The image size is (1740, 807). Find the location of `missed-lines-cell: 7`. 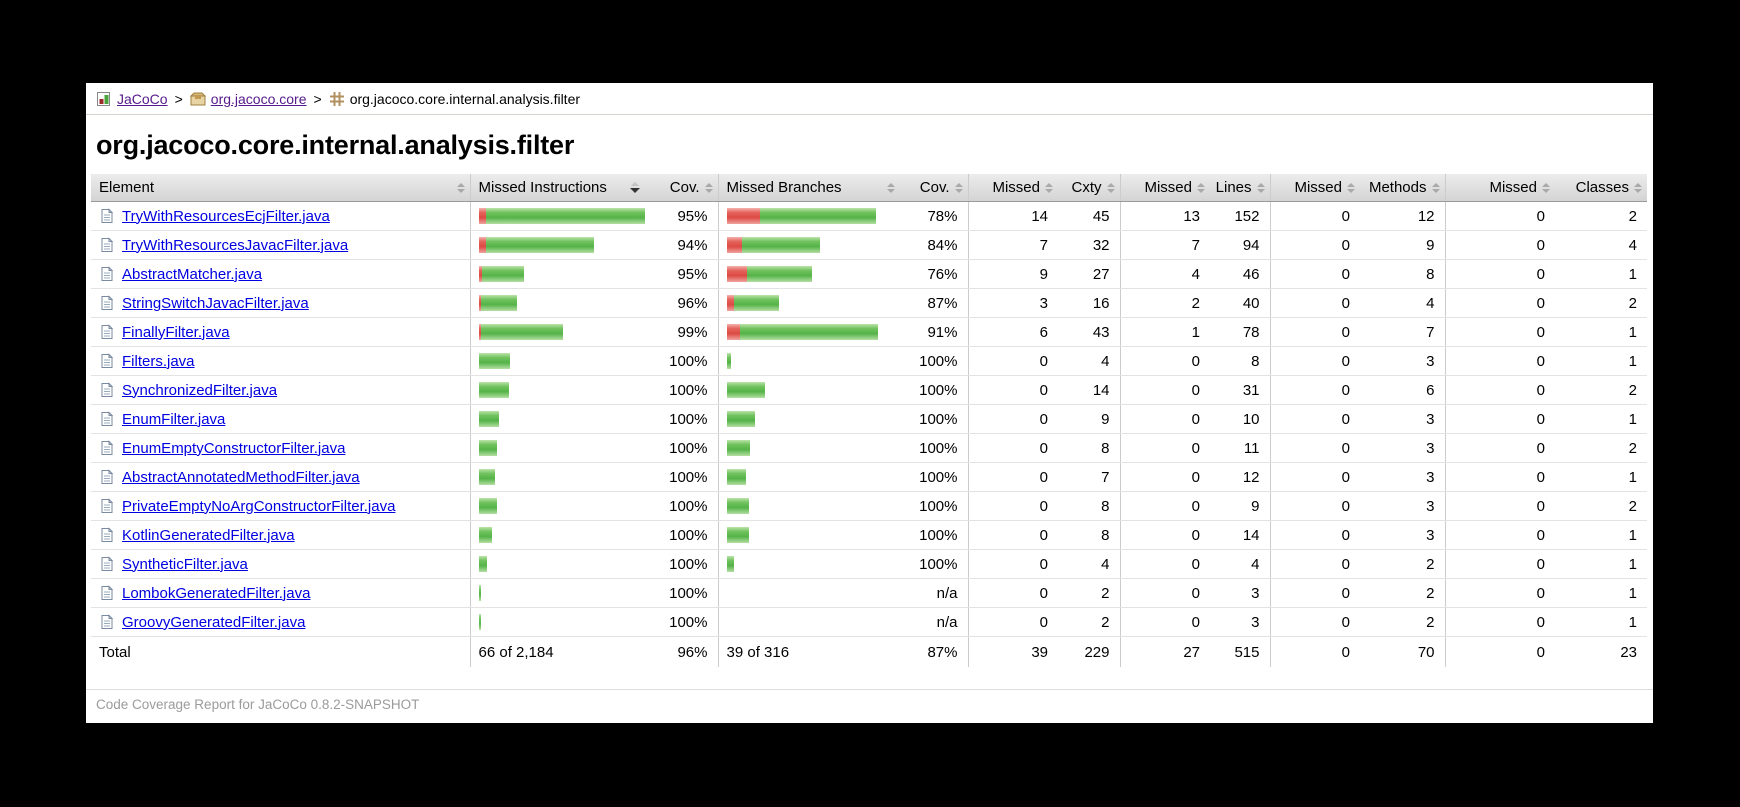

missed-lines-cell: 7 is located at coordinates (1164, 245).